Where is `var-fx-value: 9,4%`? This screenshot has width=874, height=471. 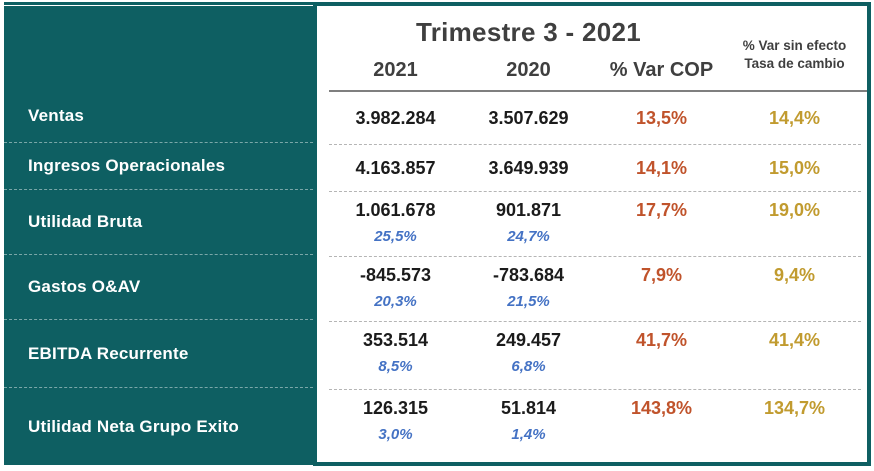 var-fx-value: 9,4% is located at coordinates (794, 275).